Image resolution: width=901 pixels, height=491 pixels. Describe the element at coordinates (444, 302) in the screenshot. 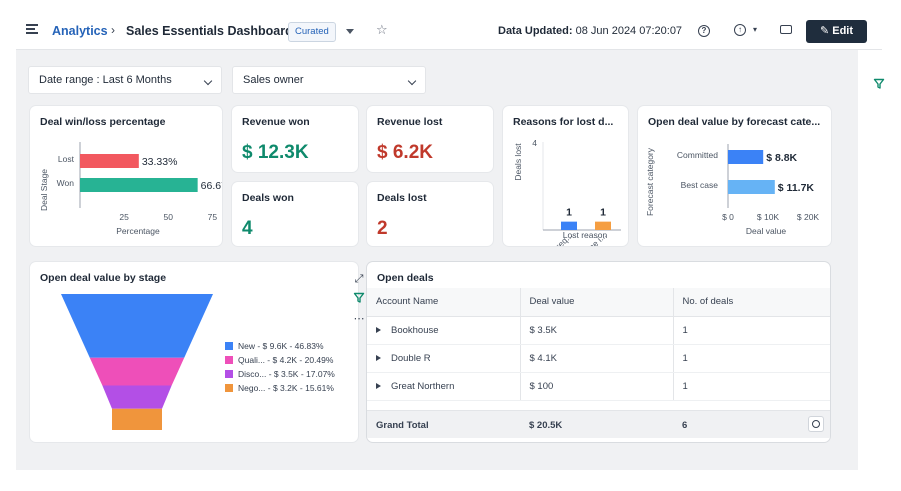

I see `column-header-account: Account Name` at that location.